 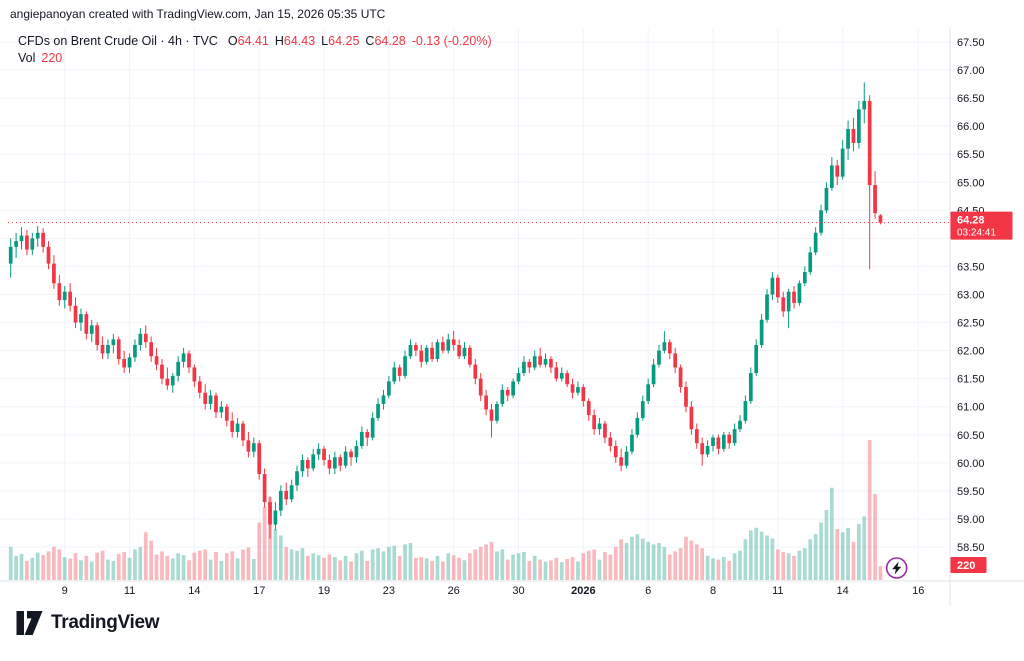 I want to click on svg-text: 63.50, so click(x=971, y=267).